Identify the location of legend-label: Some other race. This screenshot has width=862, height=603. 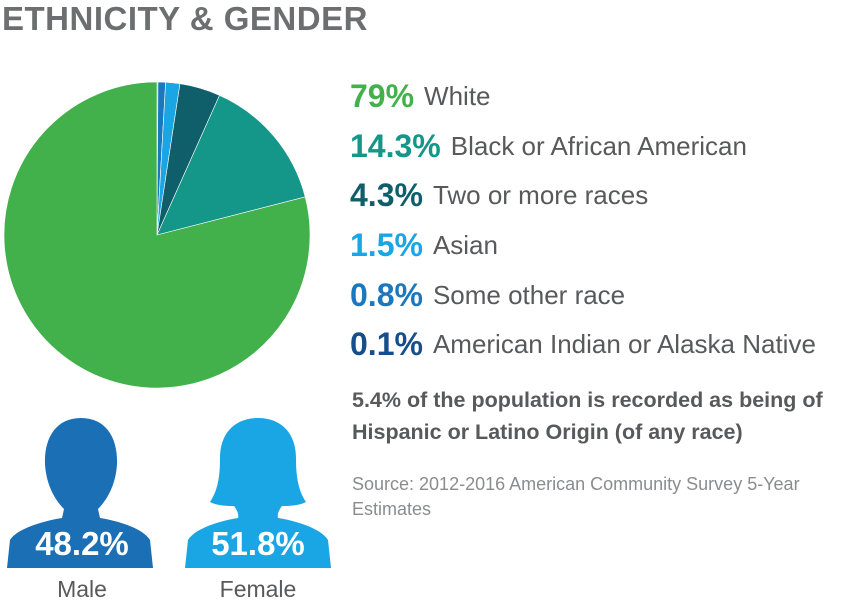
(529, 294).